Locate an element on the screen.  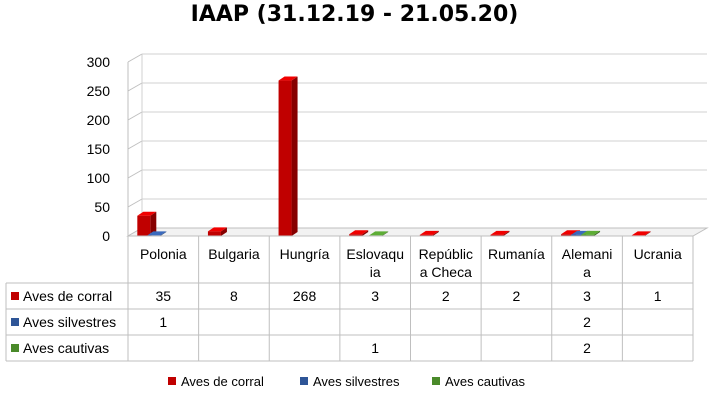
category-label: Hungría is located at coordinates (305, 254).